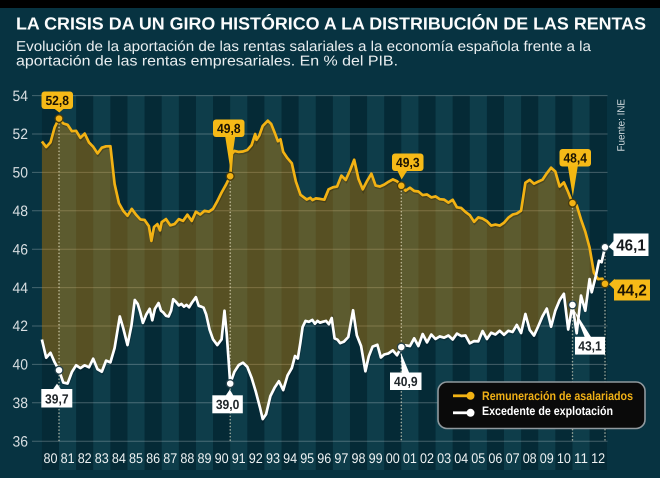 Image resolution: width=660 pixels, height=478 pixels. I want to click on svg-text: 12, so click(598, 458).